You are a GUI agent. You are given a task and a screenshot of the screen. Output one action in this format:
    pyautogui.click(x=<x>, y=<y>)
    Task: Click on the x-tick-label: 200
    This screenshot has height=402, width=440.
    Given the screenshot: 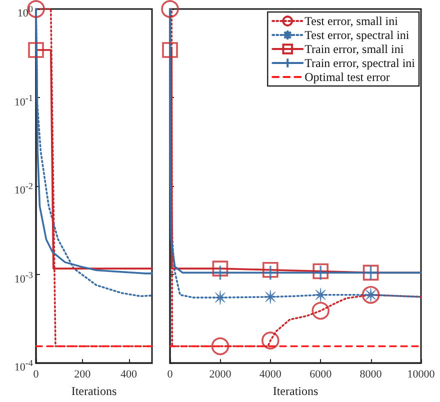 What is the action you would take?
    pyautogui.click(x=83, y=374)
    